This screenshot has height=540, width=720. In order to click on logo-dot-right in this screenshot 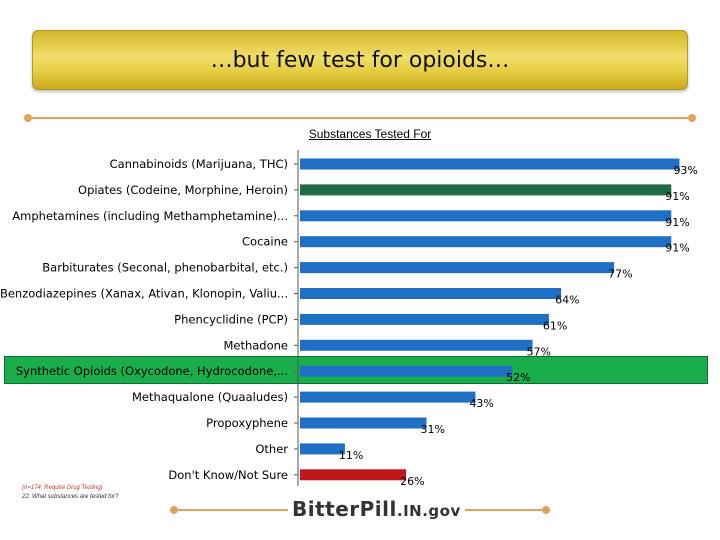, I will do `click(546, 510)`.